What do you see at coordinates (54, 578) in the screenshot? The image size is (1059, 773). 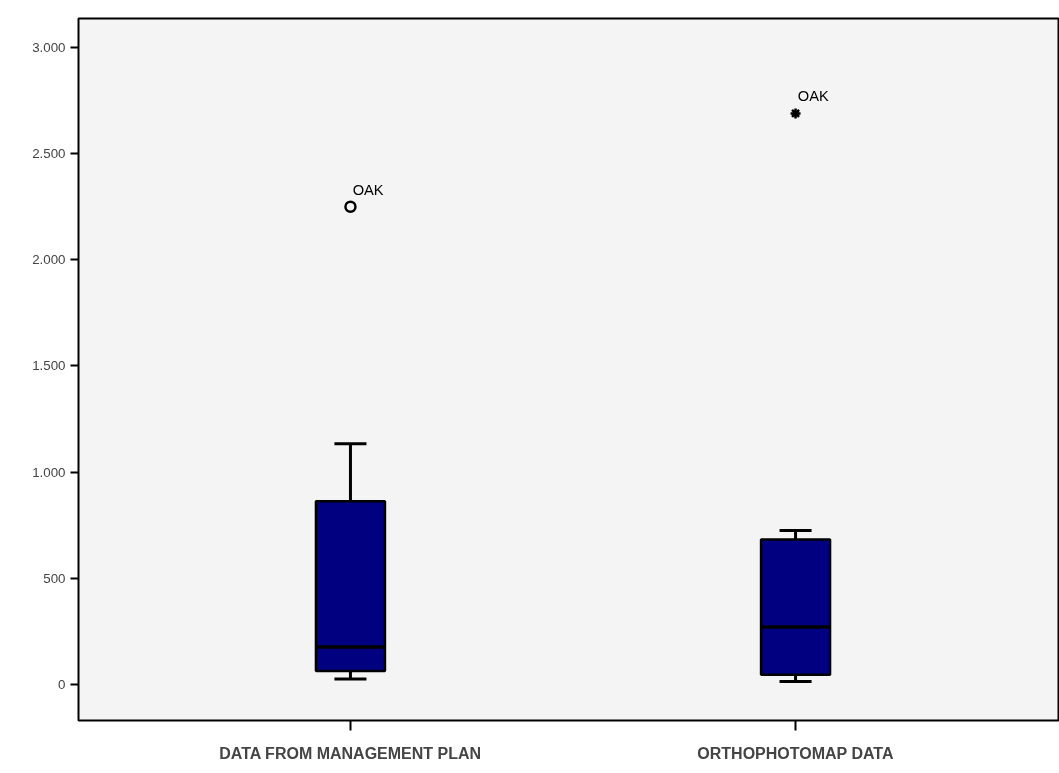 I see `y-tick-label: 500` at bounding box center [54, 578].